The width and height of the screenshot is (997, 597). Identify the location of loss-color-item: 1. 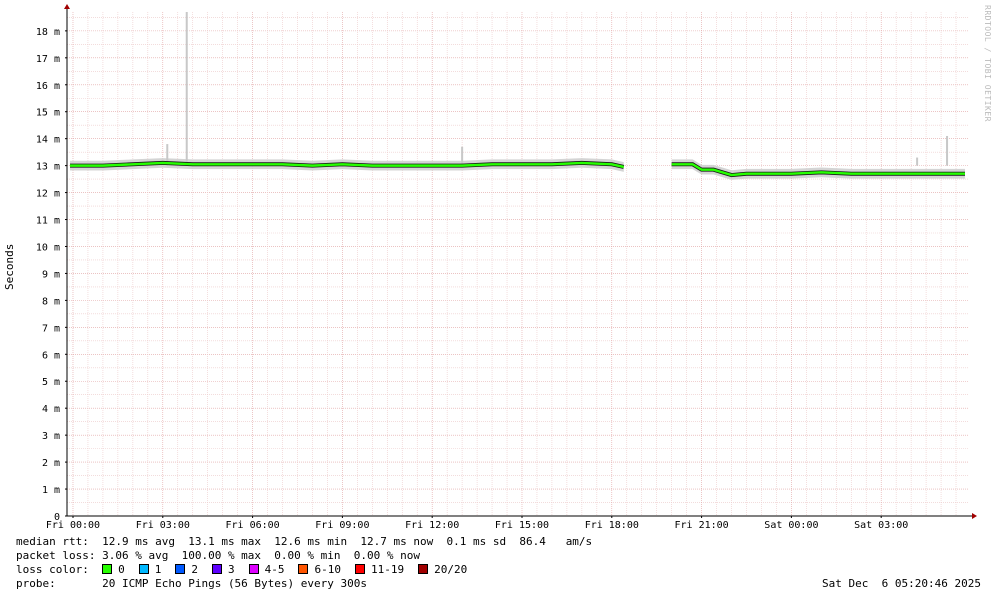
(150, 570).